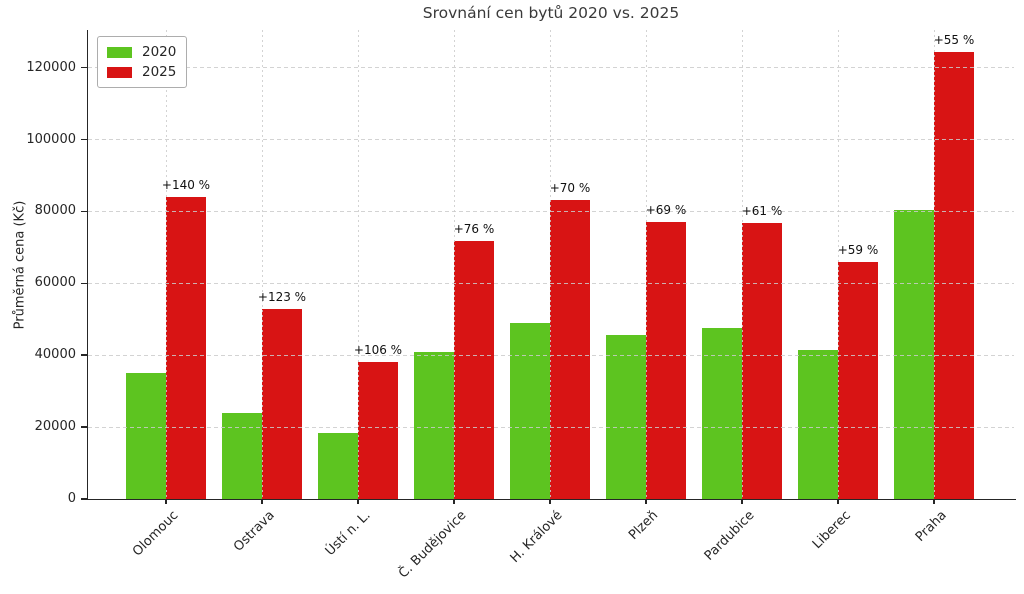 The image size is (1024, 594). I want to click on bar-2020-olomouc, so click(146, 436).